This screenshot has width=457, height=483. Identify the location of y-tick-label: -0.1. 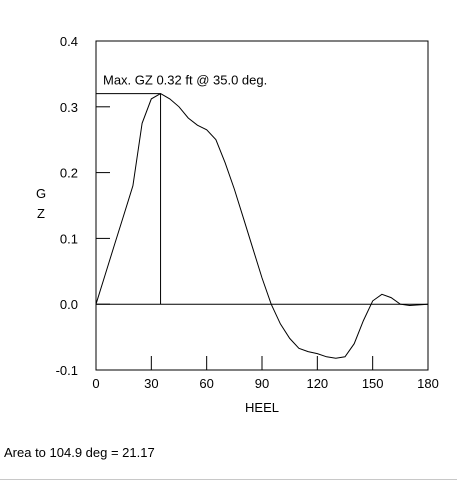
(67, 370).